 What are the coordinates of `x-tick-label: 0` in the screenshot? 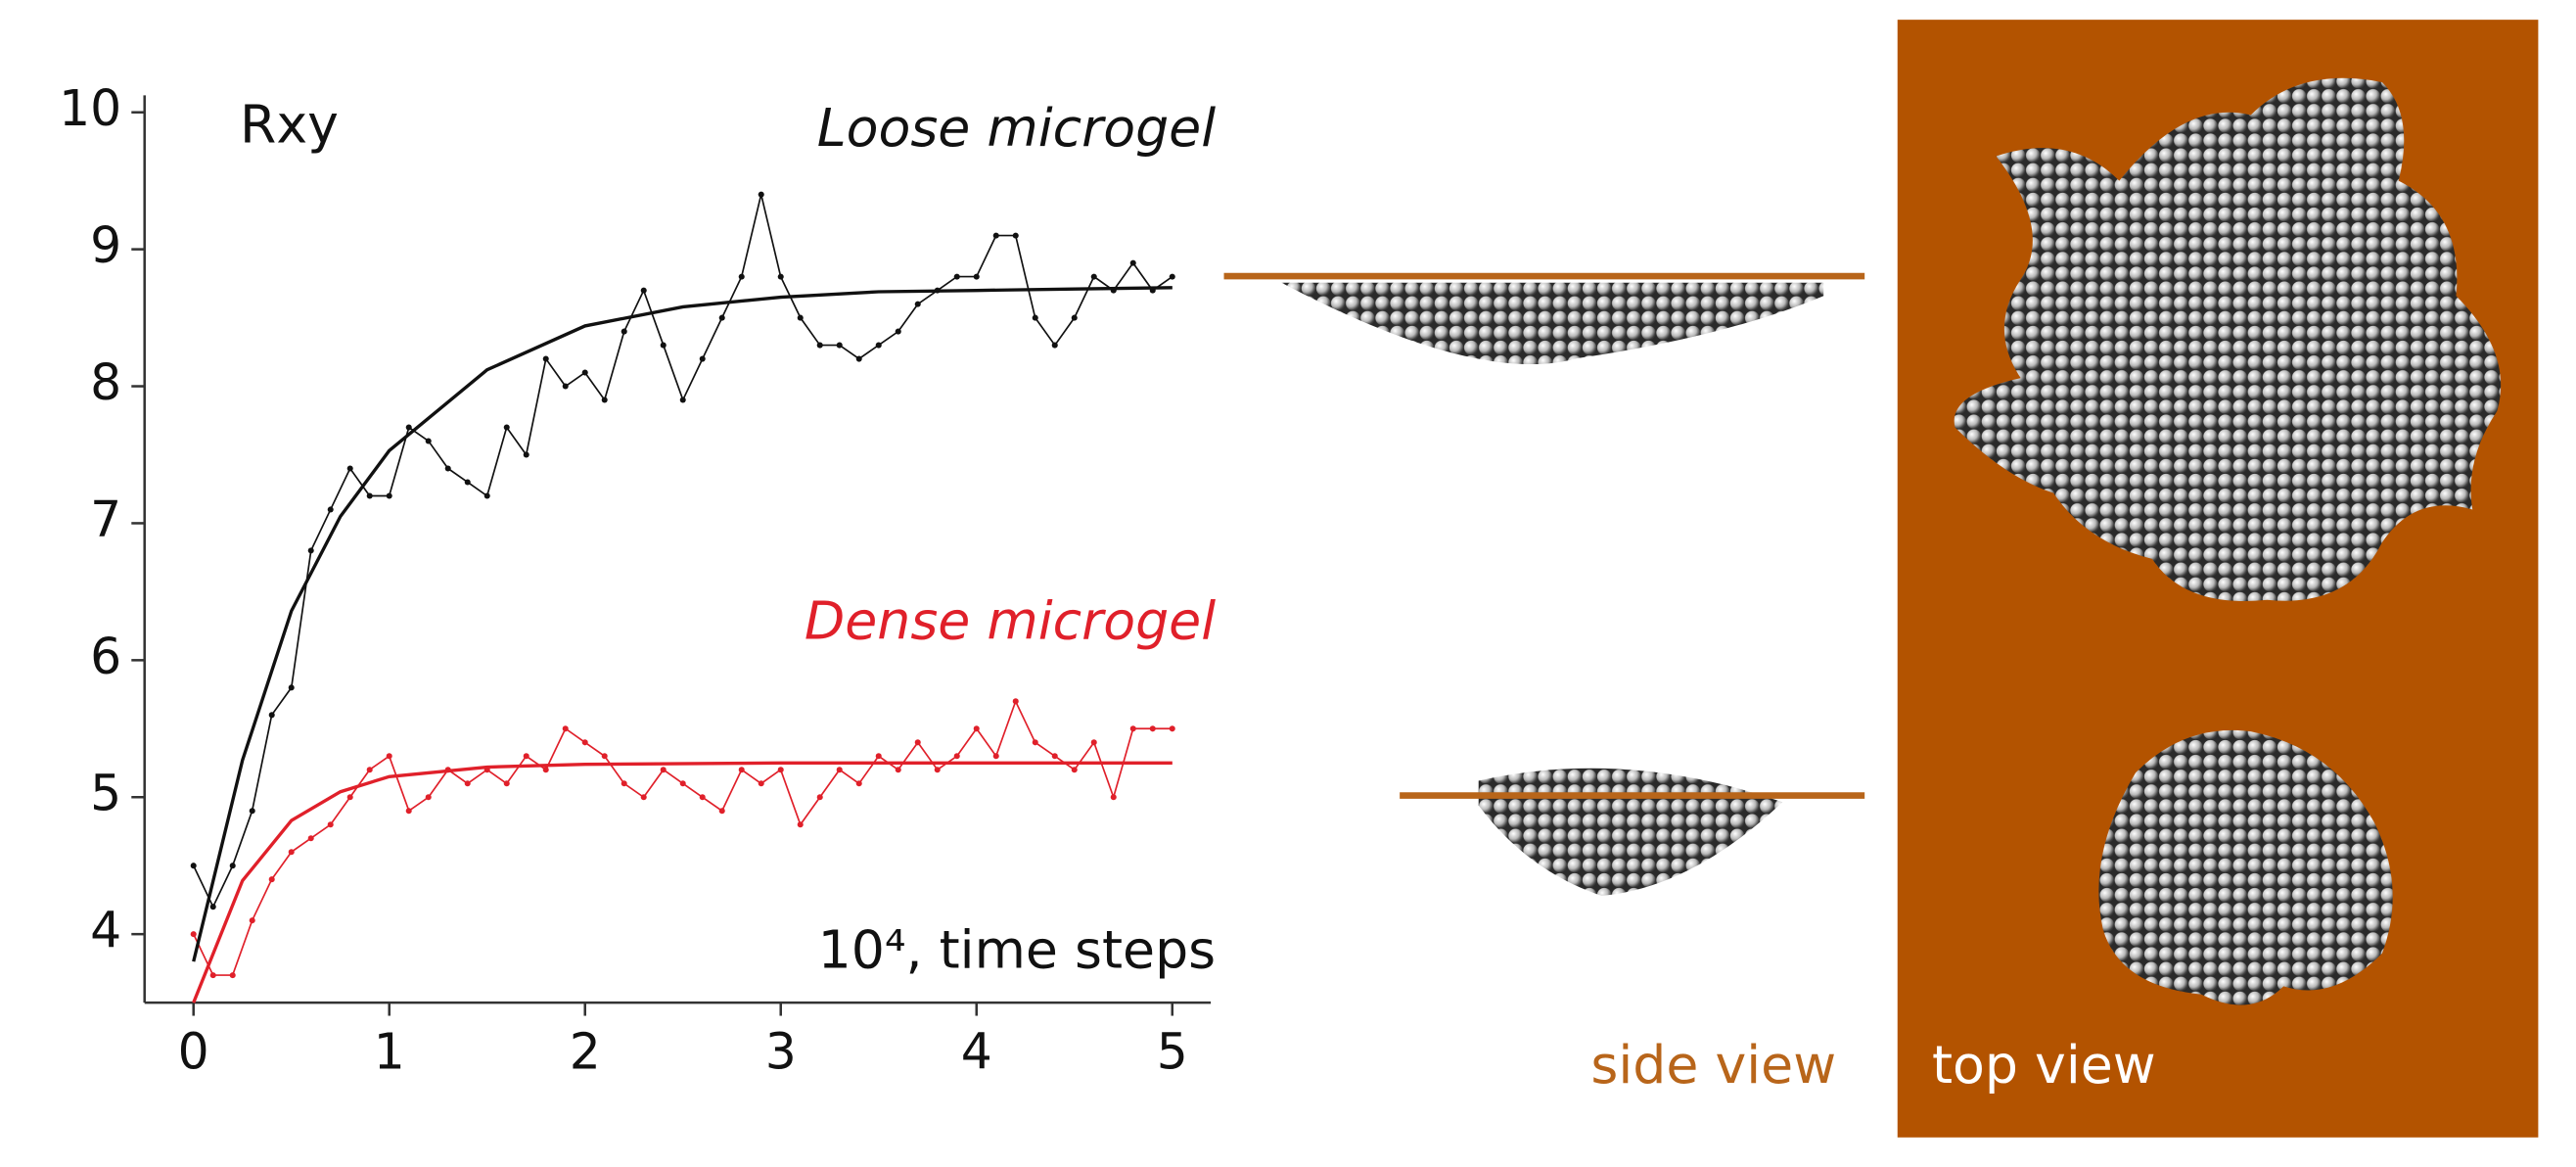 It's located at (194, 1051).